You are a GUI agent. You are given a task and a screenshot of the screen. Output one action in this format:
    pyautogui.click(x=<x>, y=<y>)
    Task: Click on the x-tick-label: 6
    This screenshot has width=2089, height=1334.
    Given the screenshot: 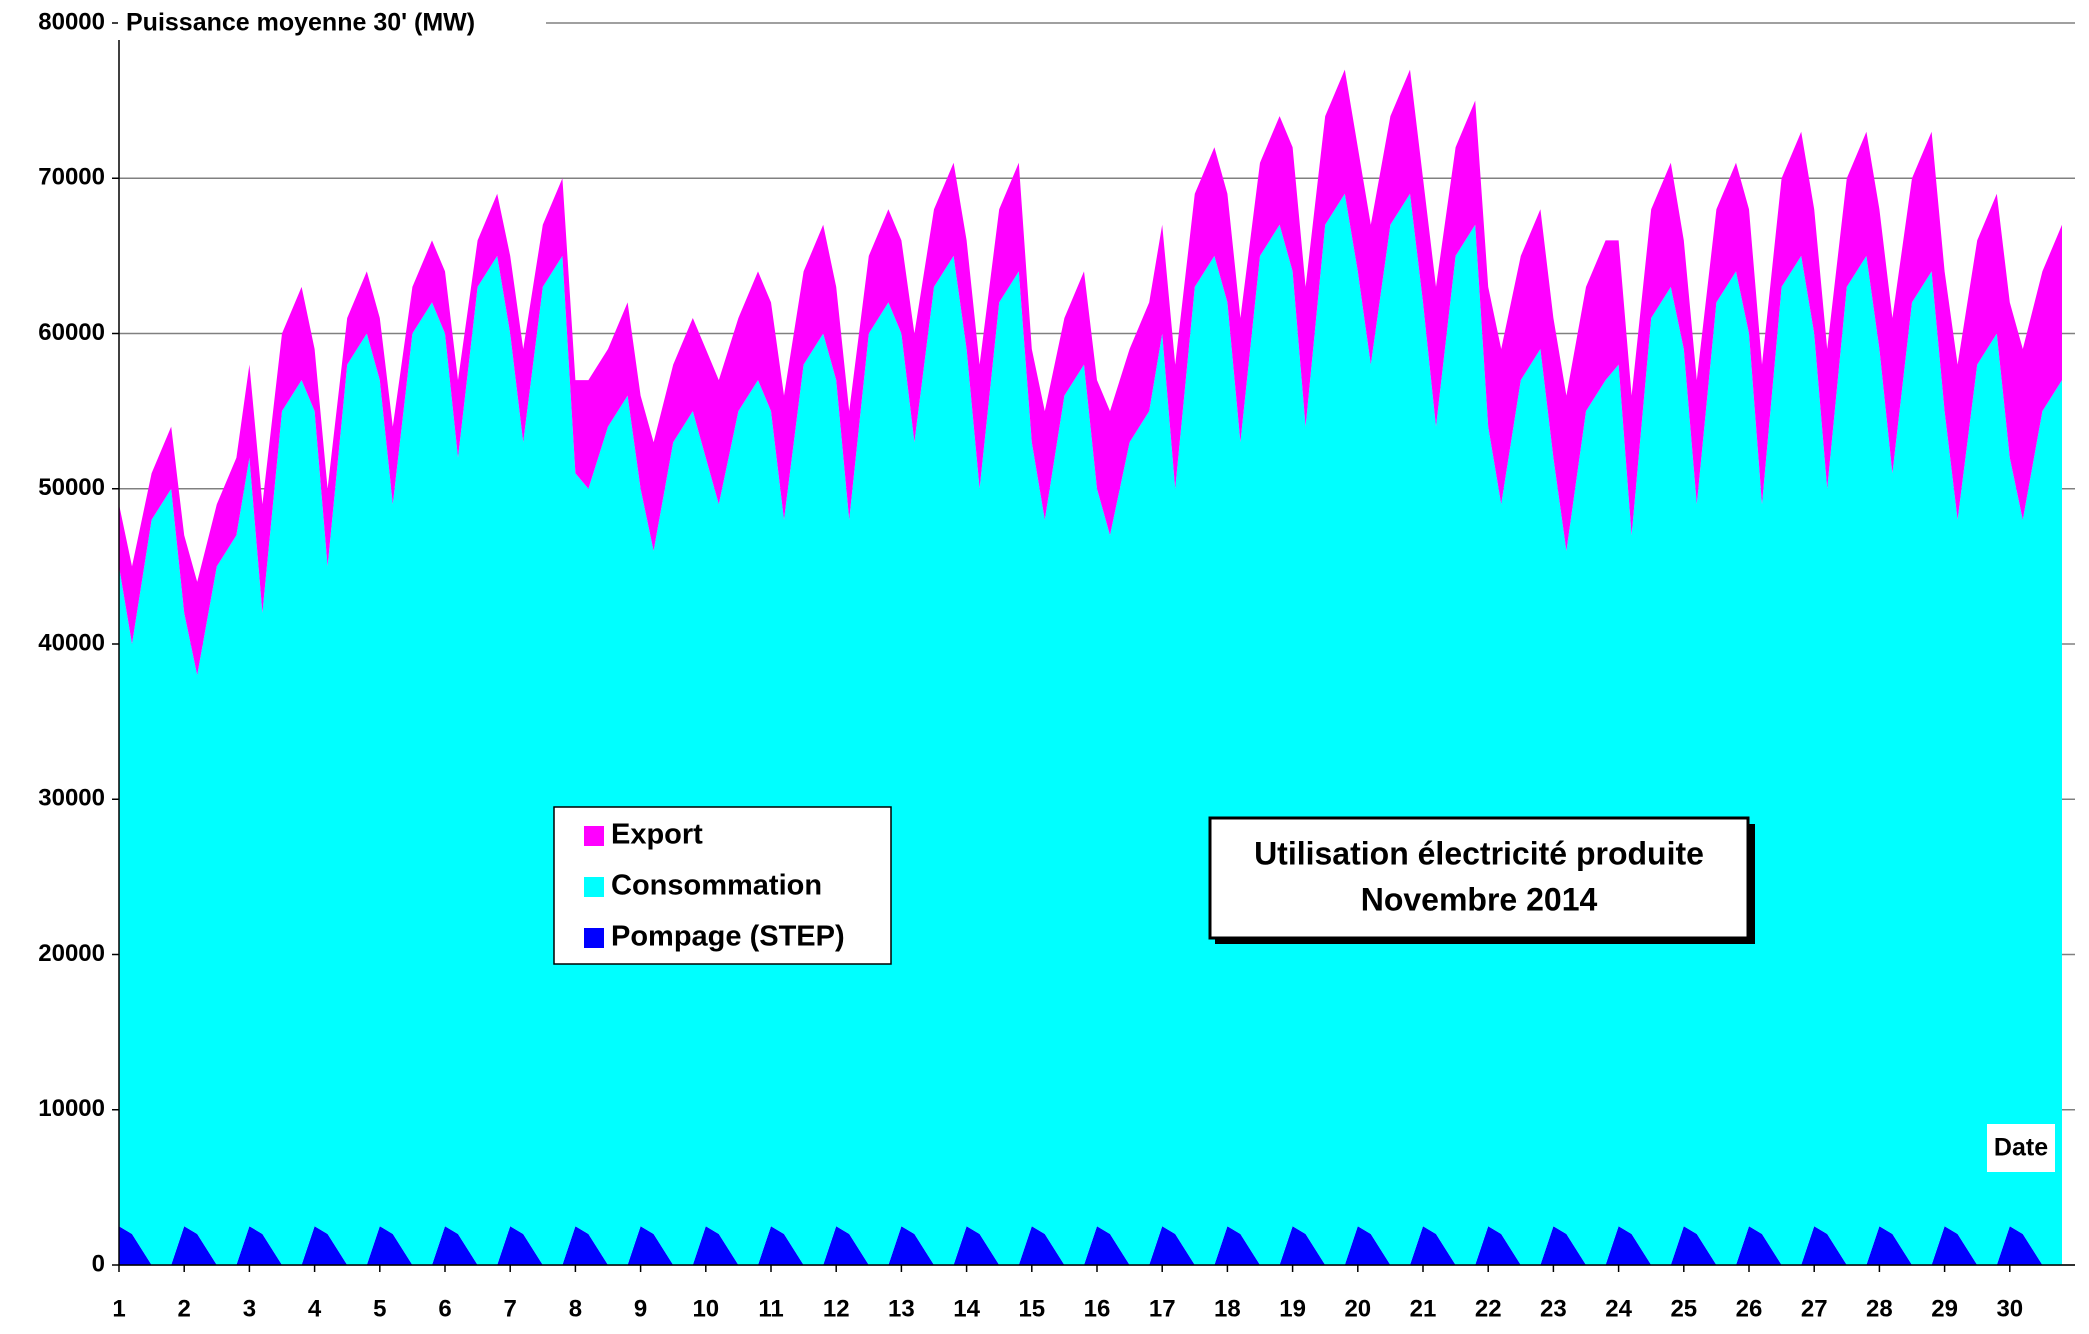 What is the action you would take?
    pyautogui.click(x=444, y=1308)
    